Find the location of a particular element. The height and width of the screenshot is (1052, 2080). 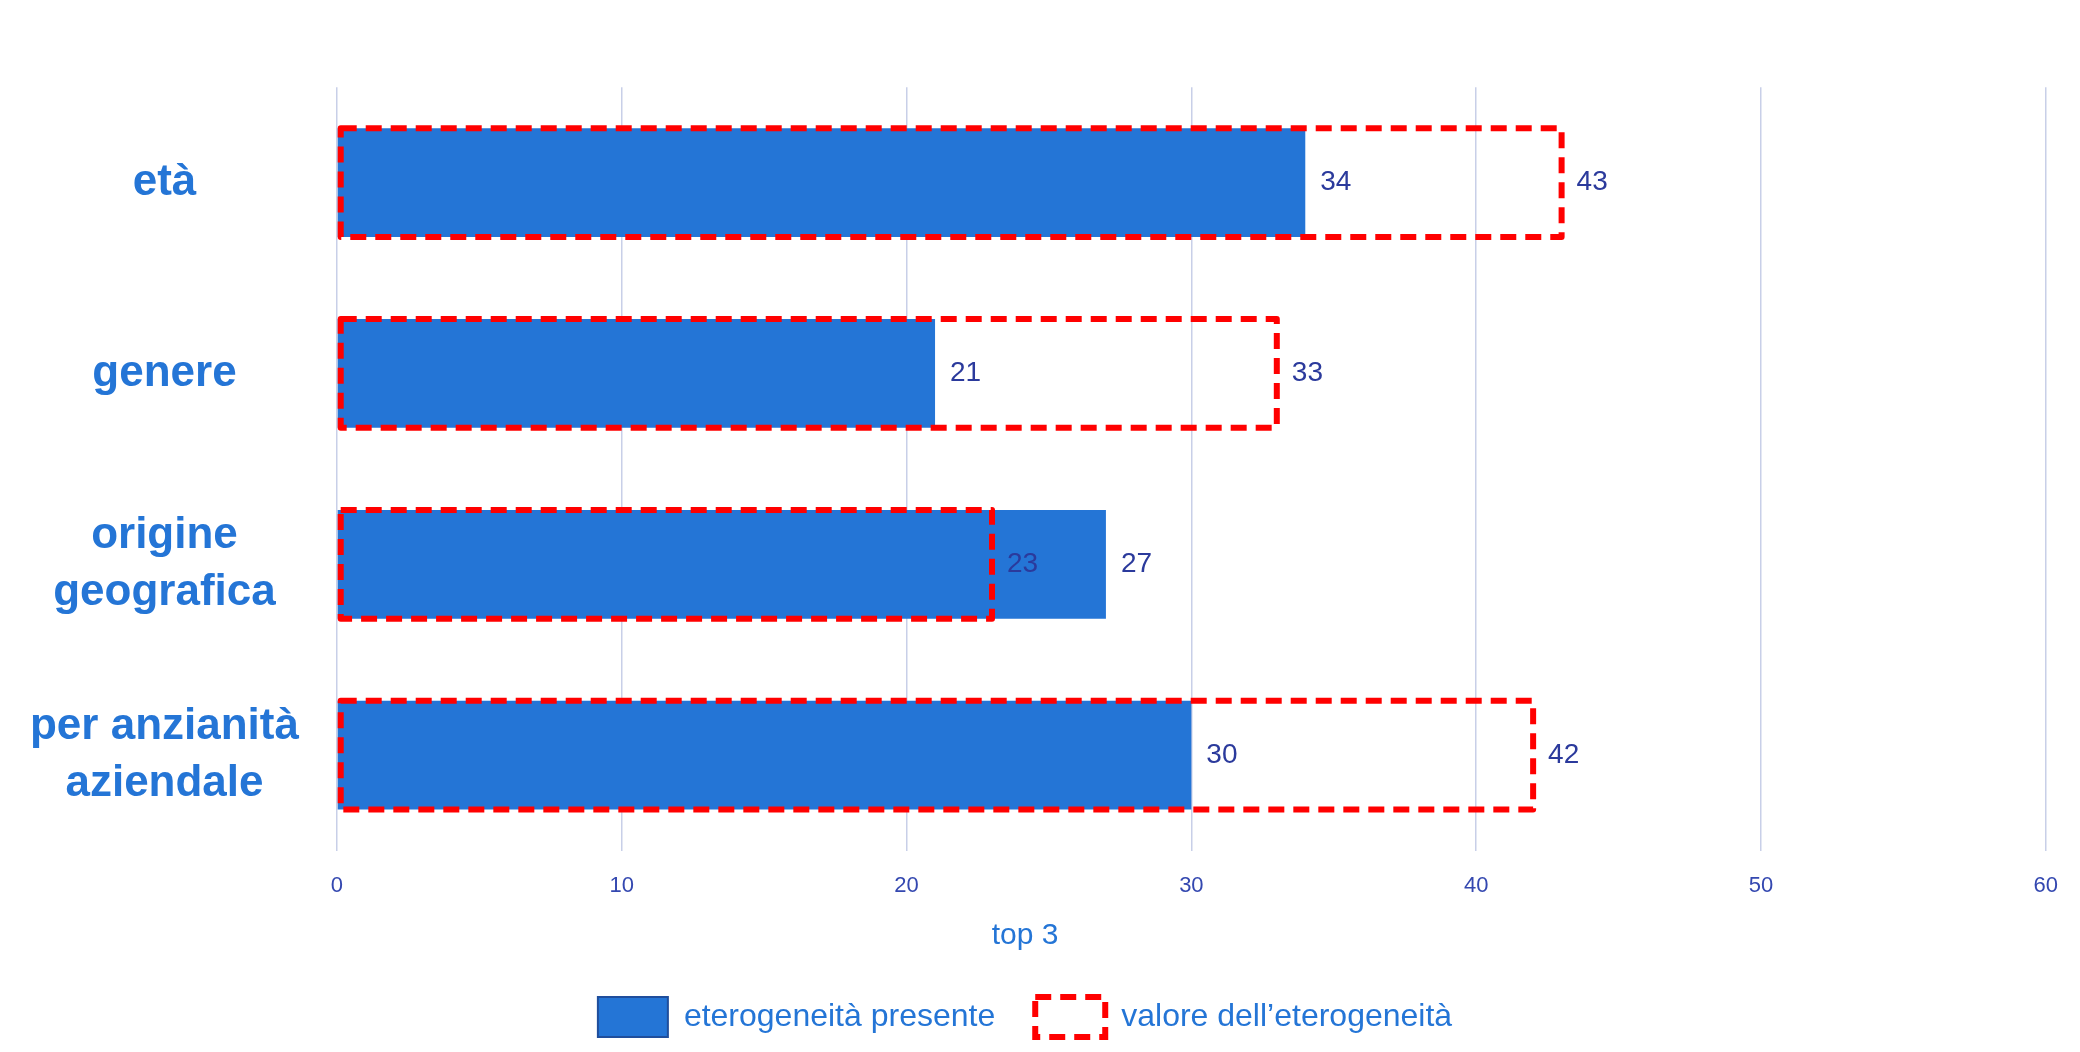

data-label: 43 is located at coordinates (1592, 181).